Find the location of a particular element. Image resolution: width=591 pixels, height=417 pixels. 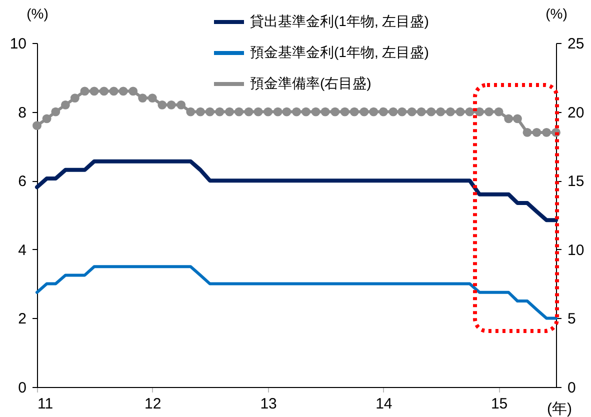

y-tick-label: 4 is located at coordinates (22, 250).